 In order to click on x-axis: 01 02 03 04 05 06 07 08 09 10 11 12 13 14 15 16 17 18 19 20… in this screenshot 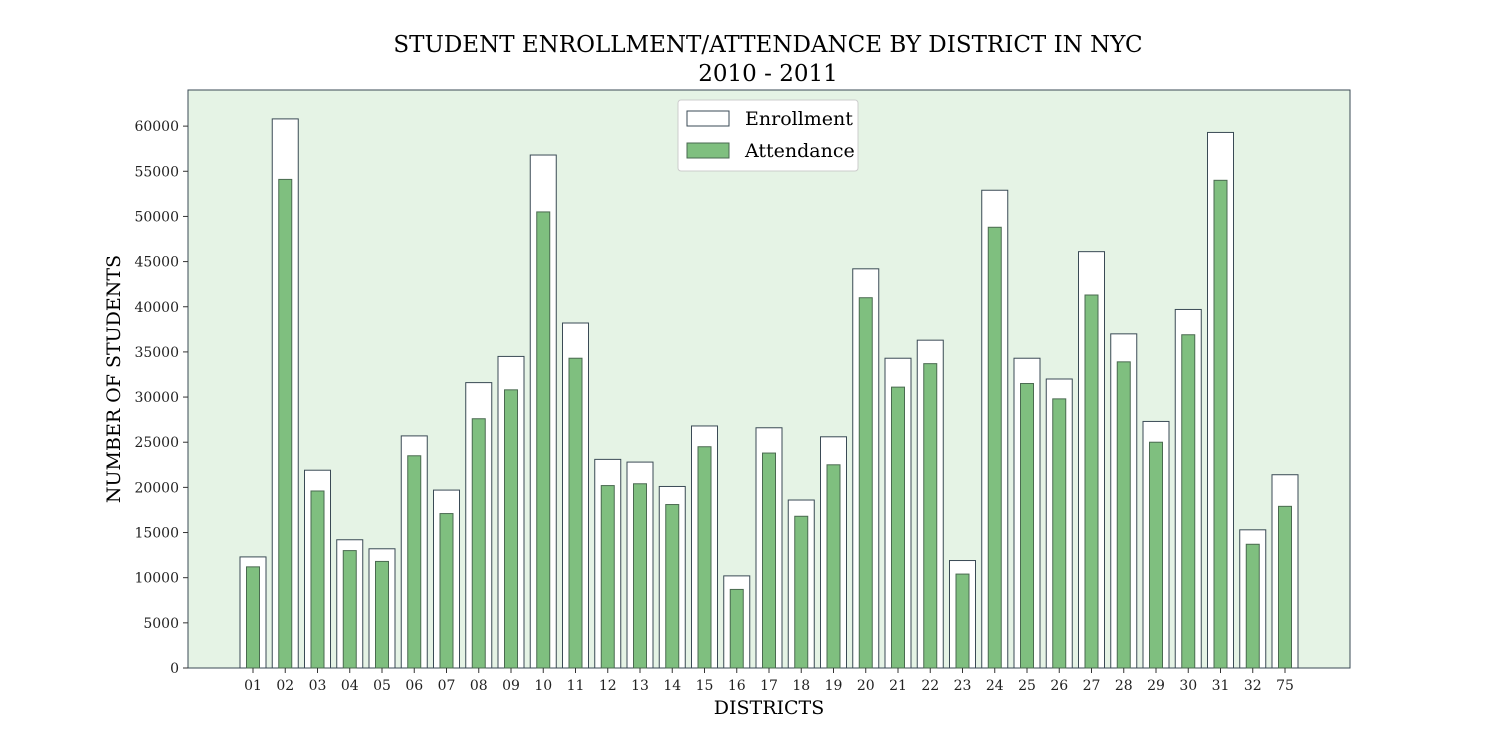, I will do `click(769, 681)`.